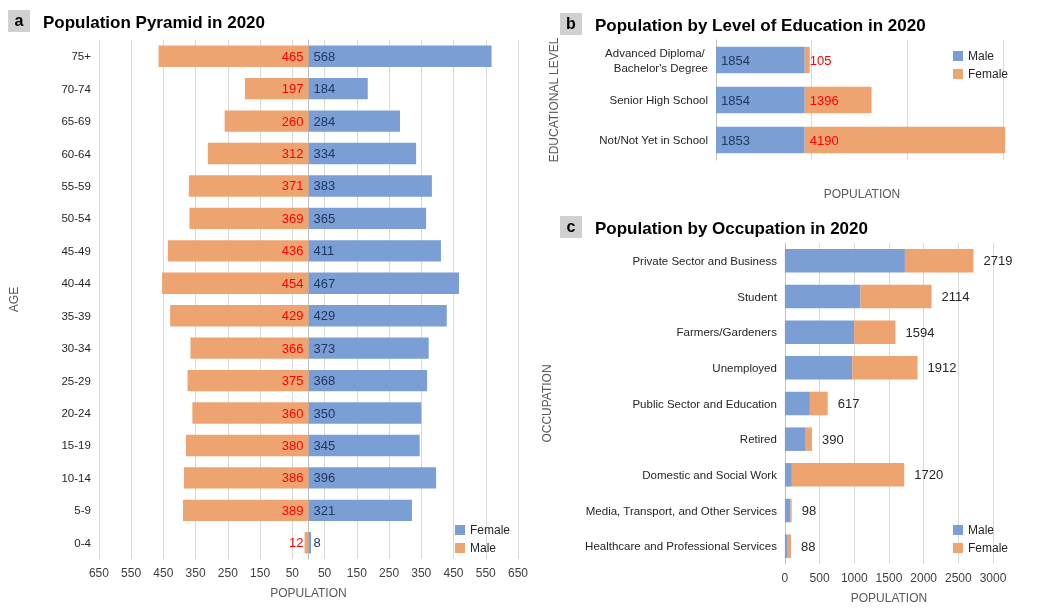 This screenshot has width=1038, height=609. What do you see at coordinates (81, 56) in the screenshot?
I see `y-tick-label: 75+` at bounding box center [81, 56].